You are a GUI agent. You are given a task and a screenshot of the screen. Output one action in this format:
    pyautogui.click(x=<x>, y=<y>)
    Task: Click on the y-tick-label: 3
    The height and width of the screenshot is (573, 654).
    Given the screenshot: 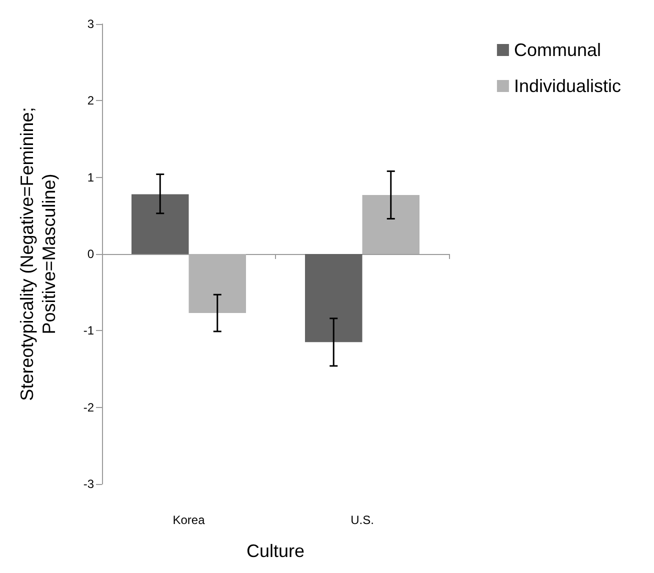 What is the action you would take?
    pyautogui.click(x=90, y=24)
    